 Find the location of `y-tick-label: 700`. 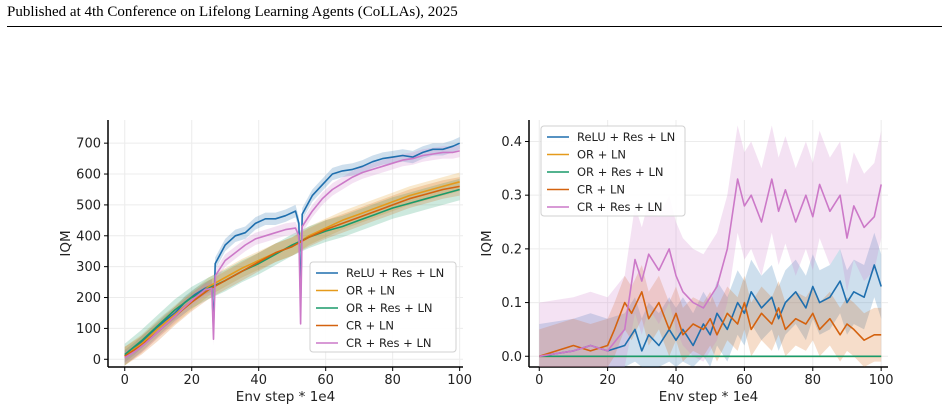

y-tick-label: 700 is located at coordinates (88, 144).